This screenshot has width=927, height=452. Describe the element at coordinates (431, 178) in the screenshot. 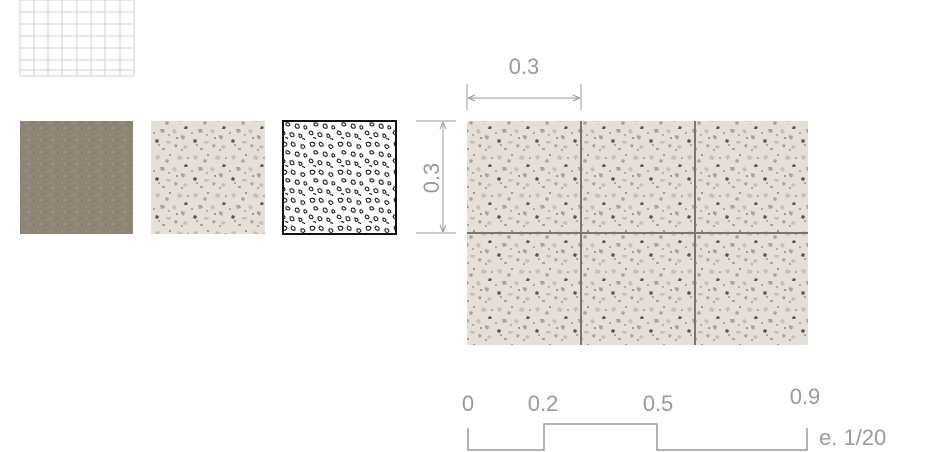

I see `height-dimension-label: 0.3` at that location.